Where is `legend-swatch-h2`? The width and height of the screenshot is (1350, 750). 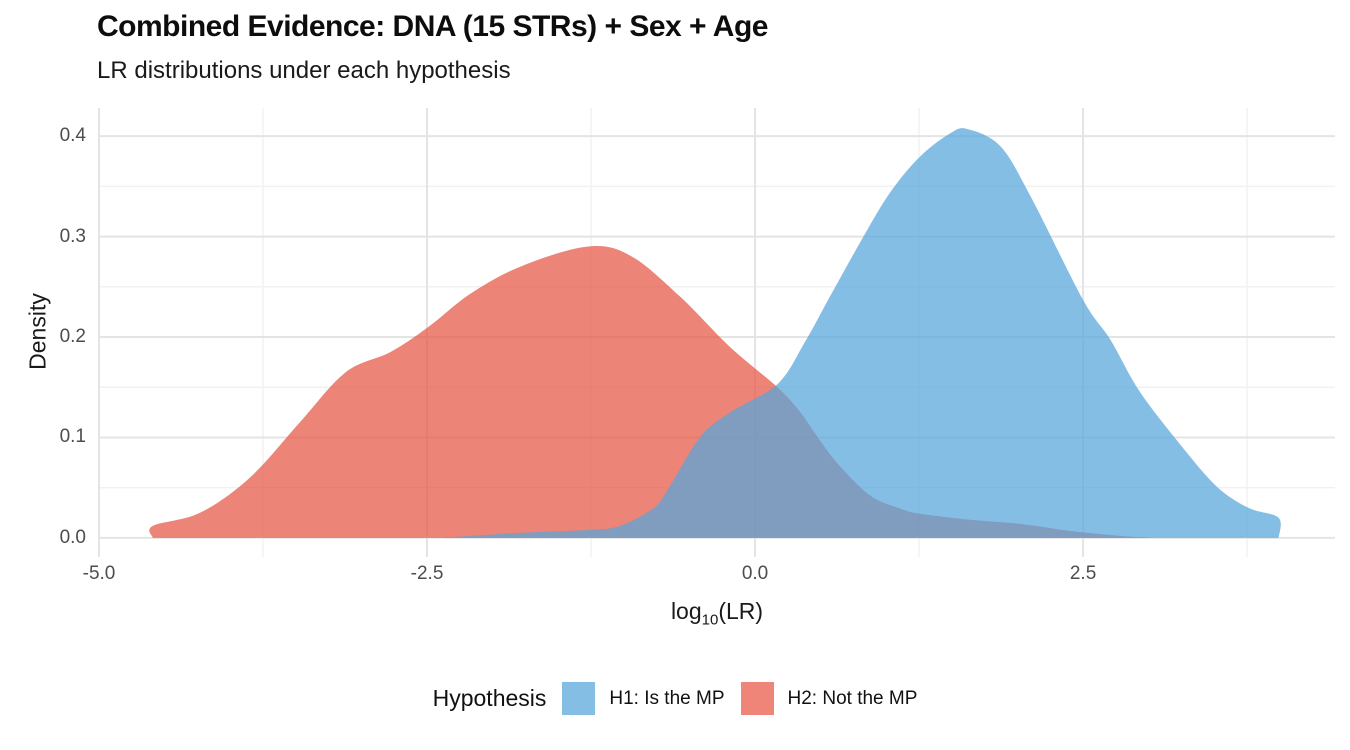
legend-swatch-h2 is located at coordinates (757, 698).